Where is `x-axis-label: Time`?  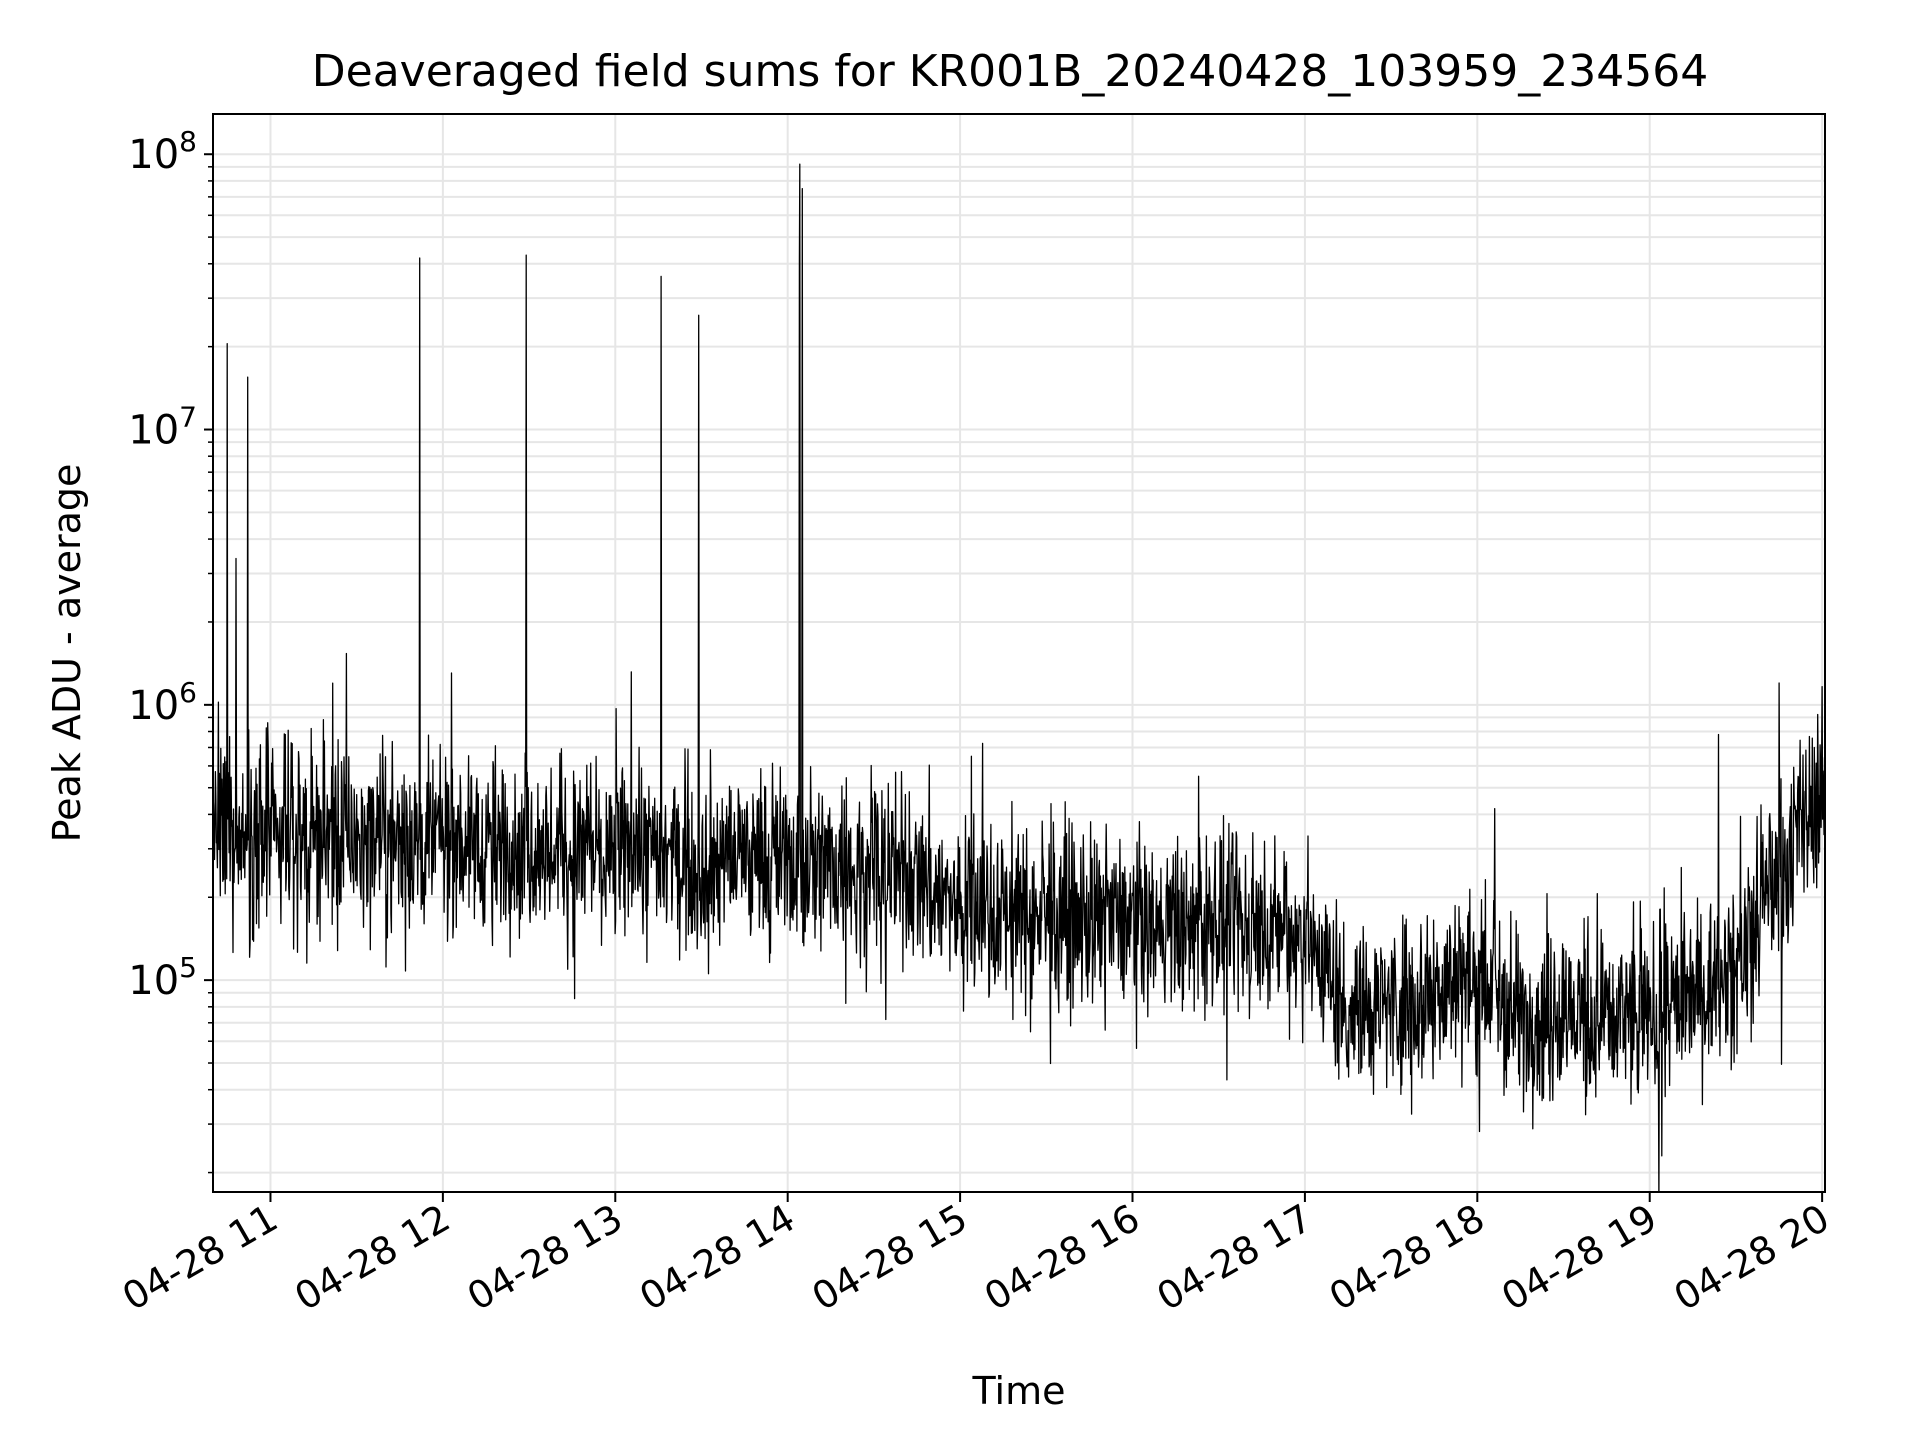
x-axis-label: Time is located at coordinates (1019, 1391).